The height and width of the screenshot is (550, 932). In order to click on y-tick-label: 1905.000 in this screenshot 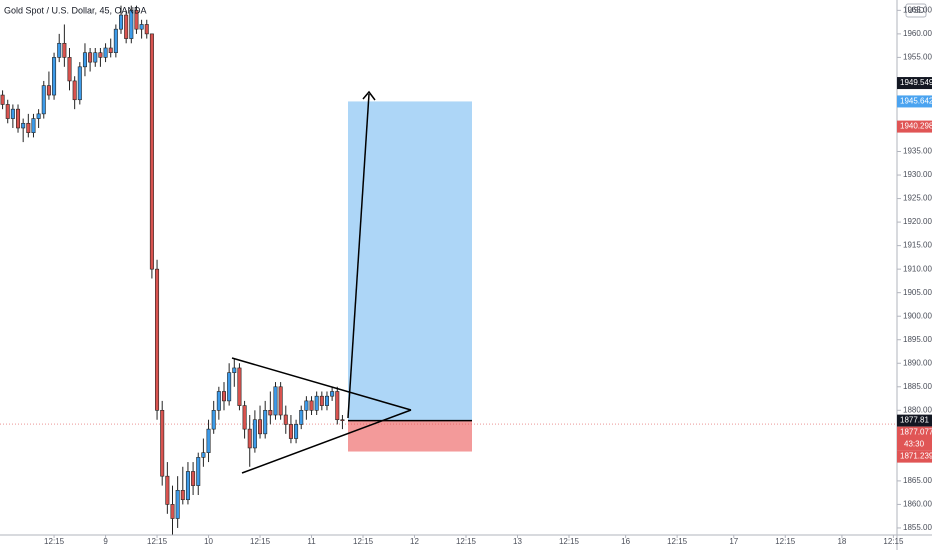, I will do `click(917, 292)`.